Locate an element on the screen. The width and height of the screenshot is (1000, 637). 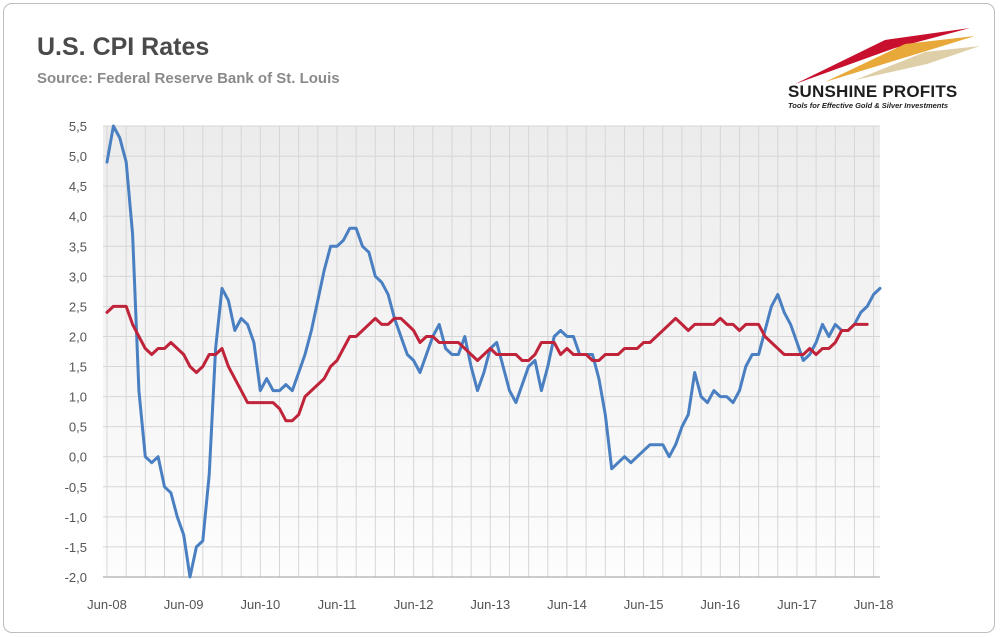
x-tick-label: Jun-13 is located at coordinates (490, 604).